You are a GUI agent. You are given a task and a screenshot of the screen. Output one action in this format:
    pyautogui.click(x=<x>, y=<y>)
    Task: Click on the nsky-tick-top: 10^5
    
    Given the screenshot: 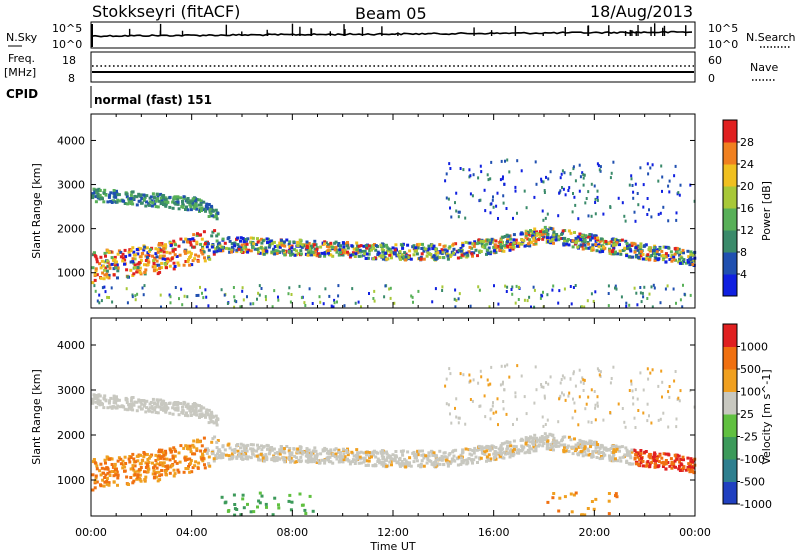 What is the action you would take?
    pyautogui.click(x=67, y=28)
    